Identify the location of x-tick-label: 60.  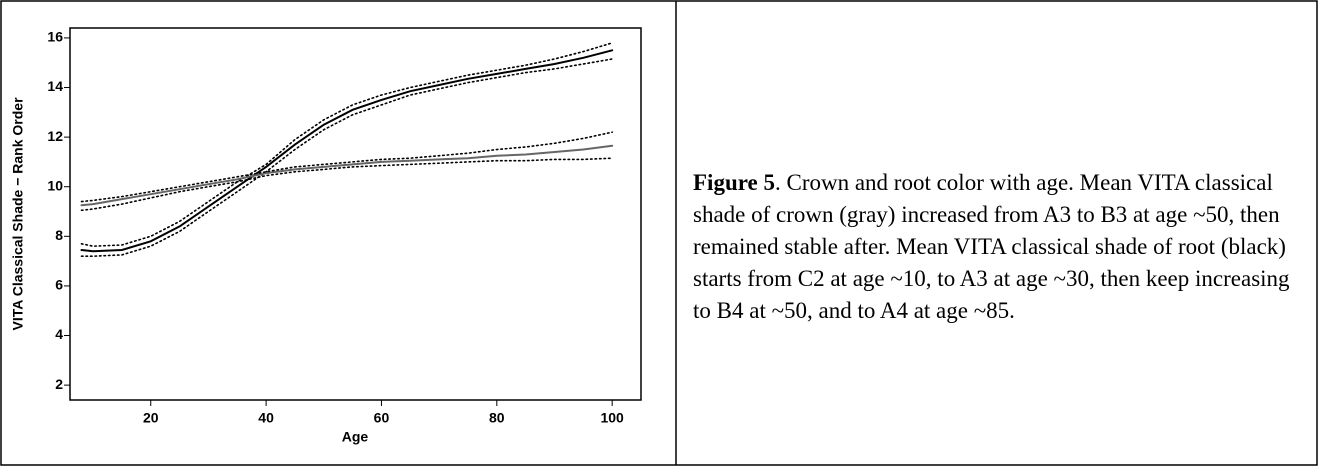
(382, 418).